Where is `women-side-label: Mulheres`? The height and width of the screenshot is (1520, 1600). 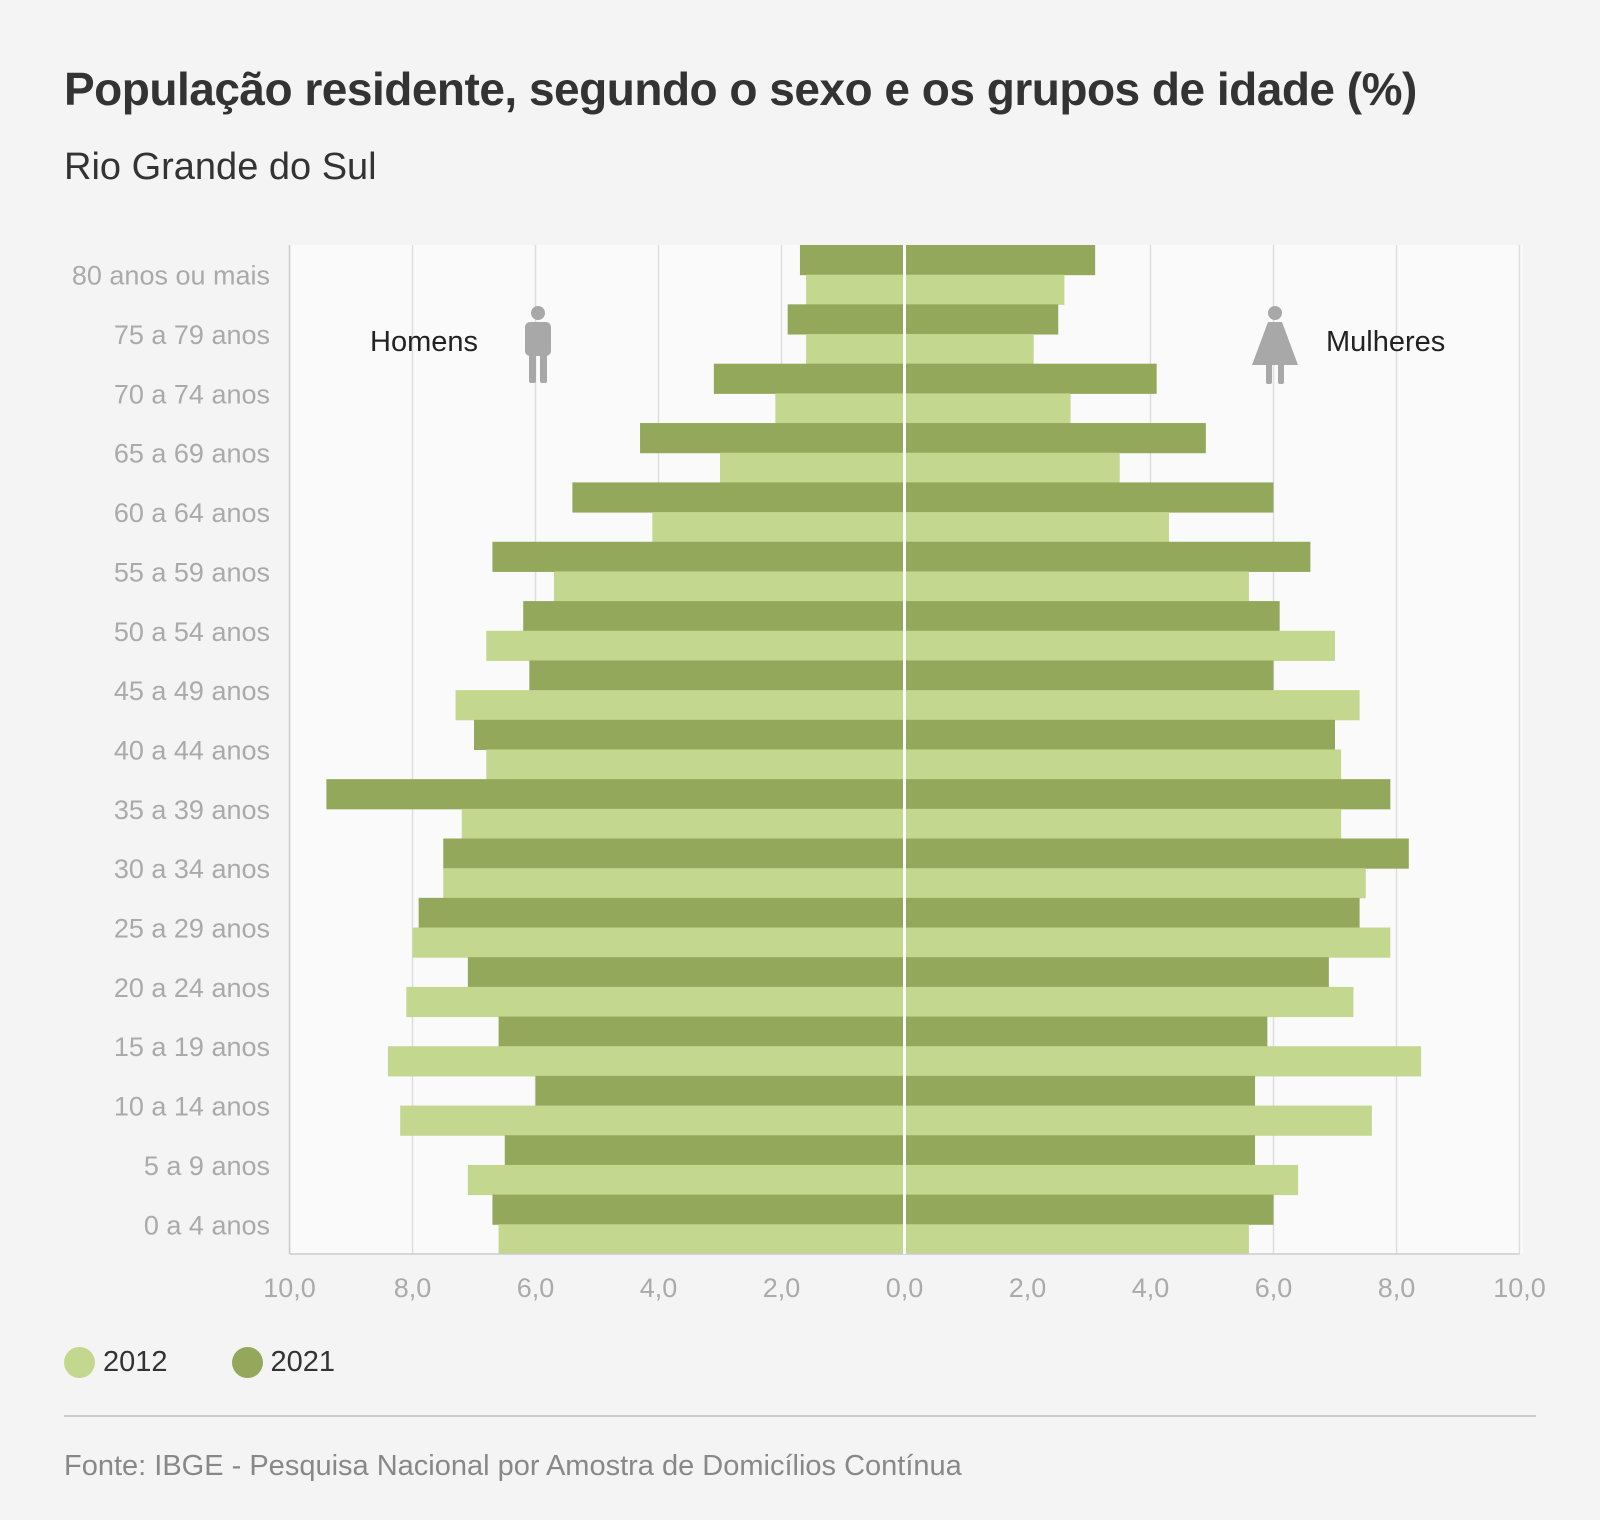
women-side-label: Mulheres is located at coordinates (1385, 342).